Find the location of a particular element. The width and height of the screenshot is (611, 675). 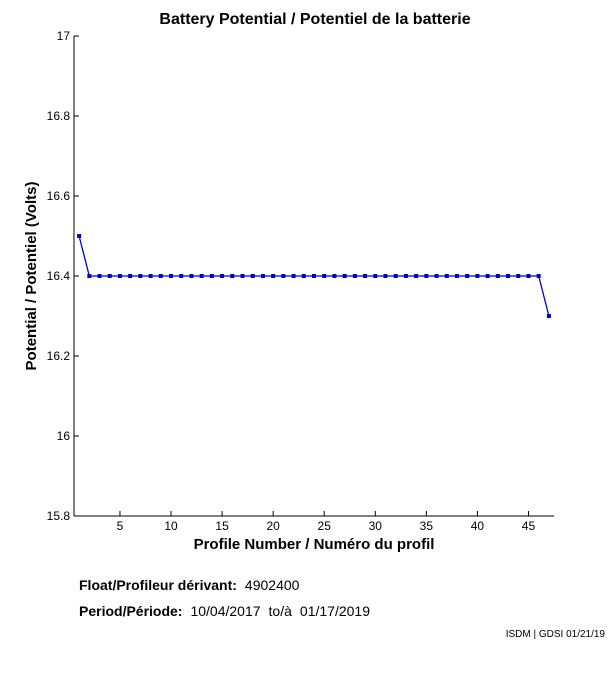

y-tick-label: 16 is located at coordinates (64, 436).